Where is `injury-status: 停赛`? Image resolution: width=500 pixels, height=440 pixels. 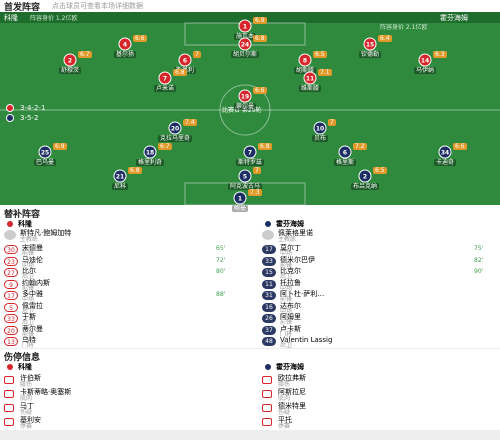 injury-status: 停赛 is located at coordinates (284, 426).